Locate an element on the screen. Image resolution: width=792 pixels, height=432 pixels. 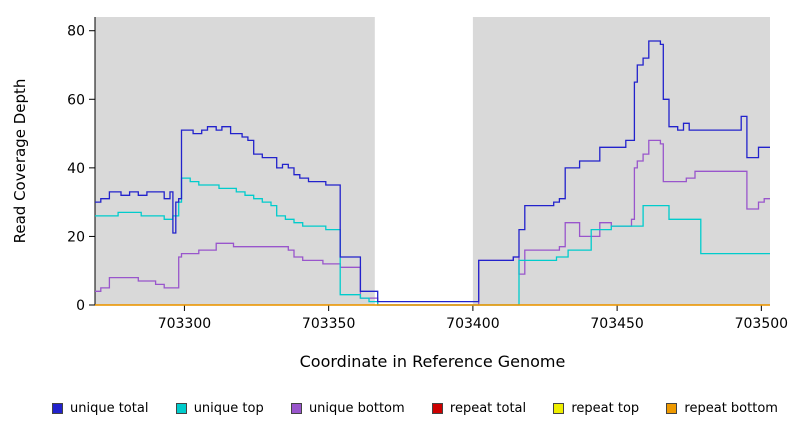
y-tick-label: 80 is located at coordinates (76, 32).